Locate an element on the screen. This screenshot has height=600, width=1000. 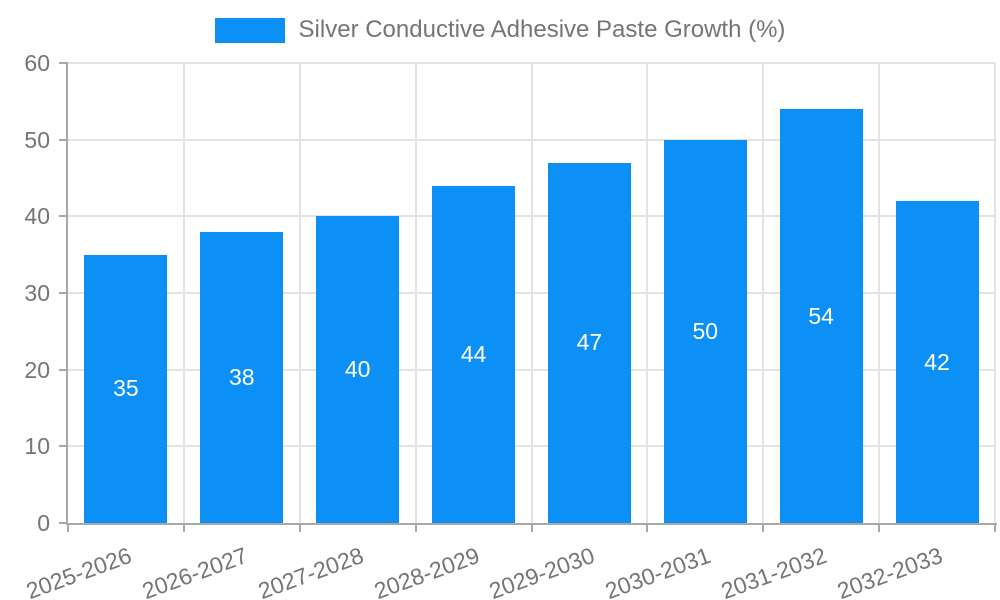
bar: 38 is located at coordinates (242, 377).